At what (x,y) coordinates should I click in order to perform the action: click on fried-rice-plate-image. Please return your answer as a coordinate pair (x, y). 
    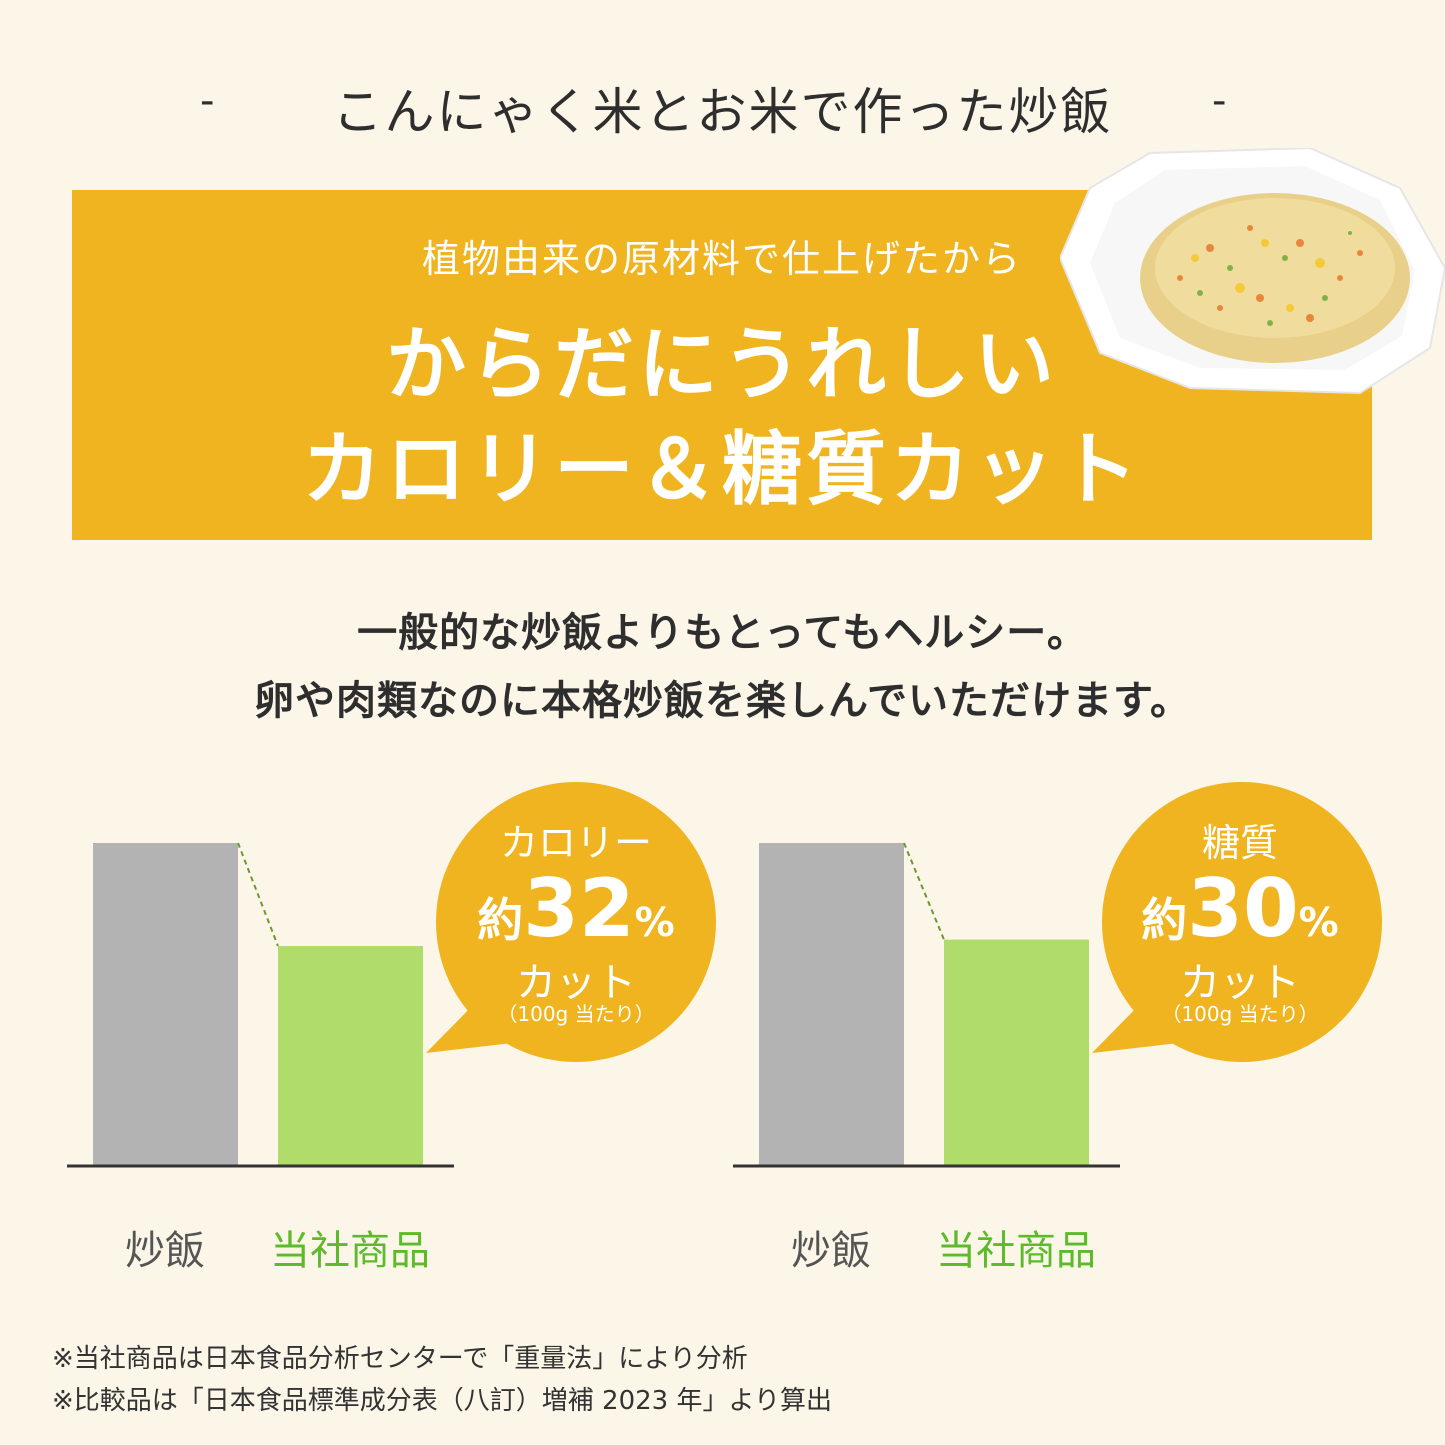
    Looking at the image, I should click on (1251, 272).